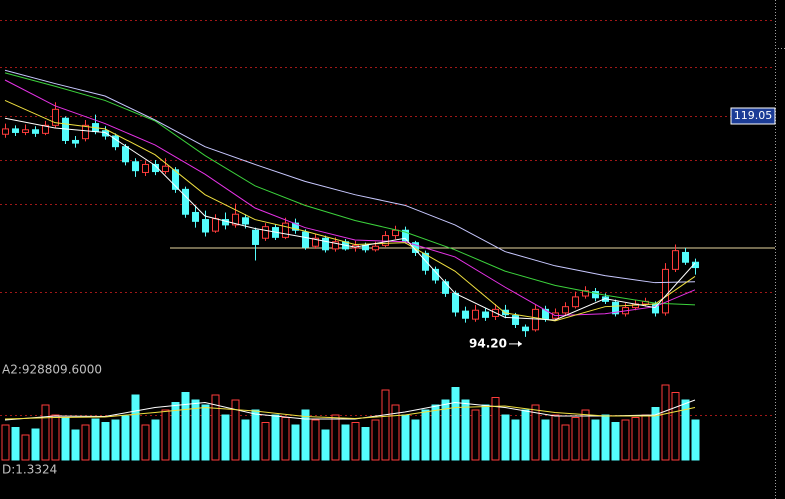 The width and height of the screenshot is (785, 499). Describe the element at coordinates (52, 370) in the screenshot. I see `volume-label: A2:928809.6000` at that location.